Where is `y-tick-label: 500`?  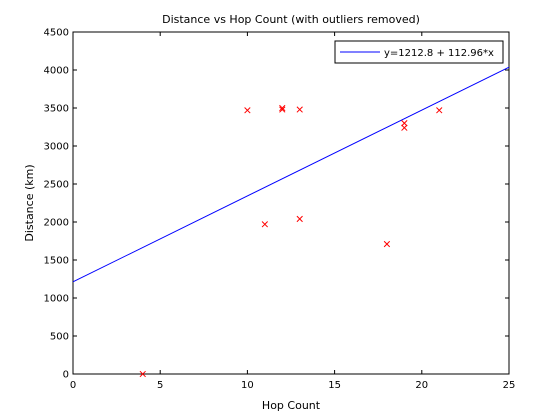 y-tick-label: 500 is located at coordinates (59, 337).